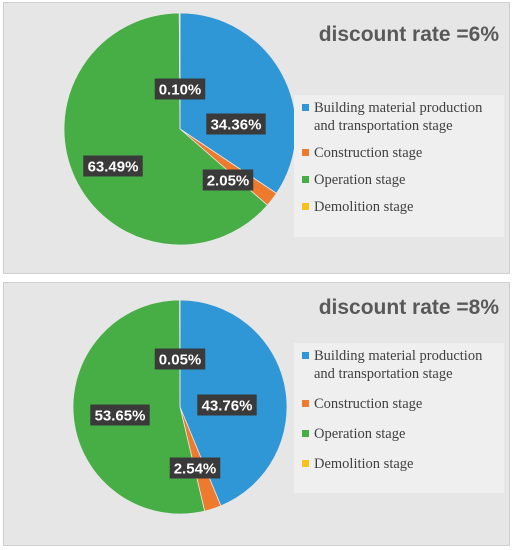 This screenshot has height=550, width=514. I want to click on data-label: 43.76%, so click(227, 405).